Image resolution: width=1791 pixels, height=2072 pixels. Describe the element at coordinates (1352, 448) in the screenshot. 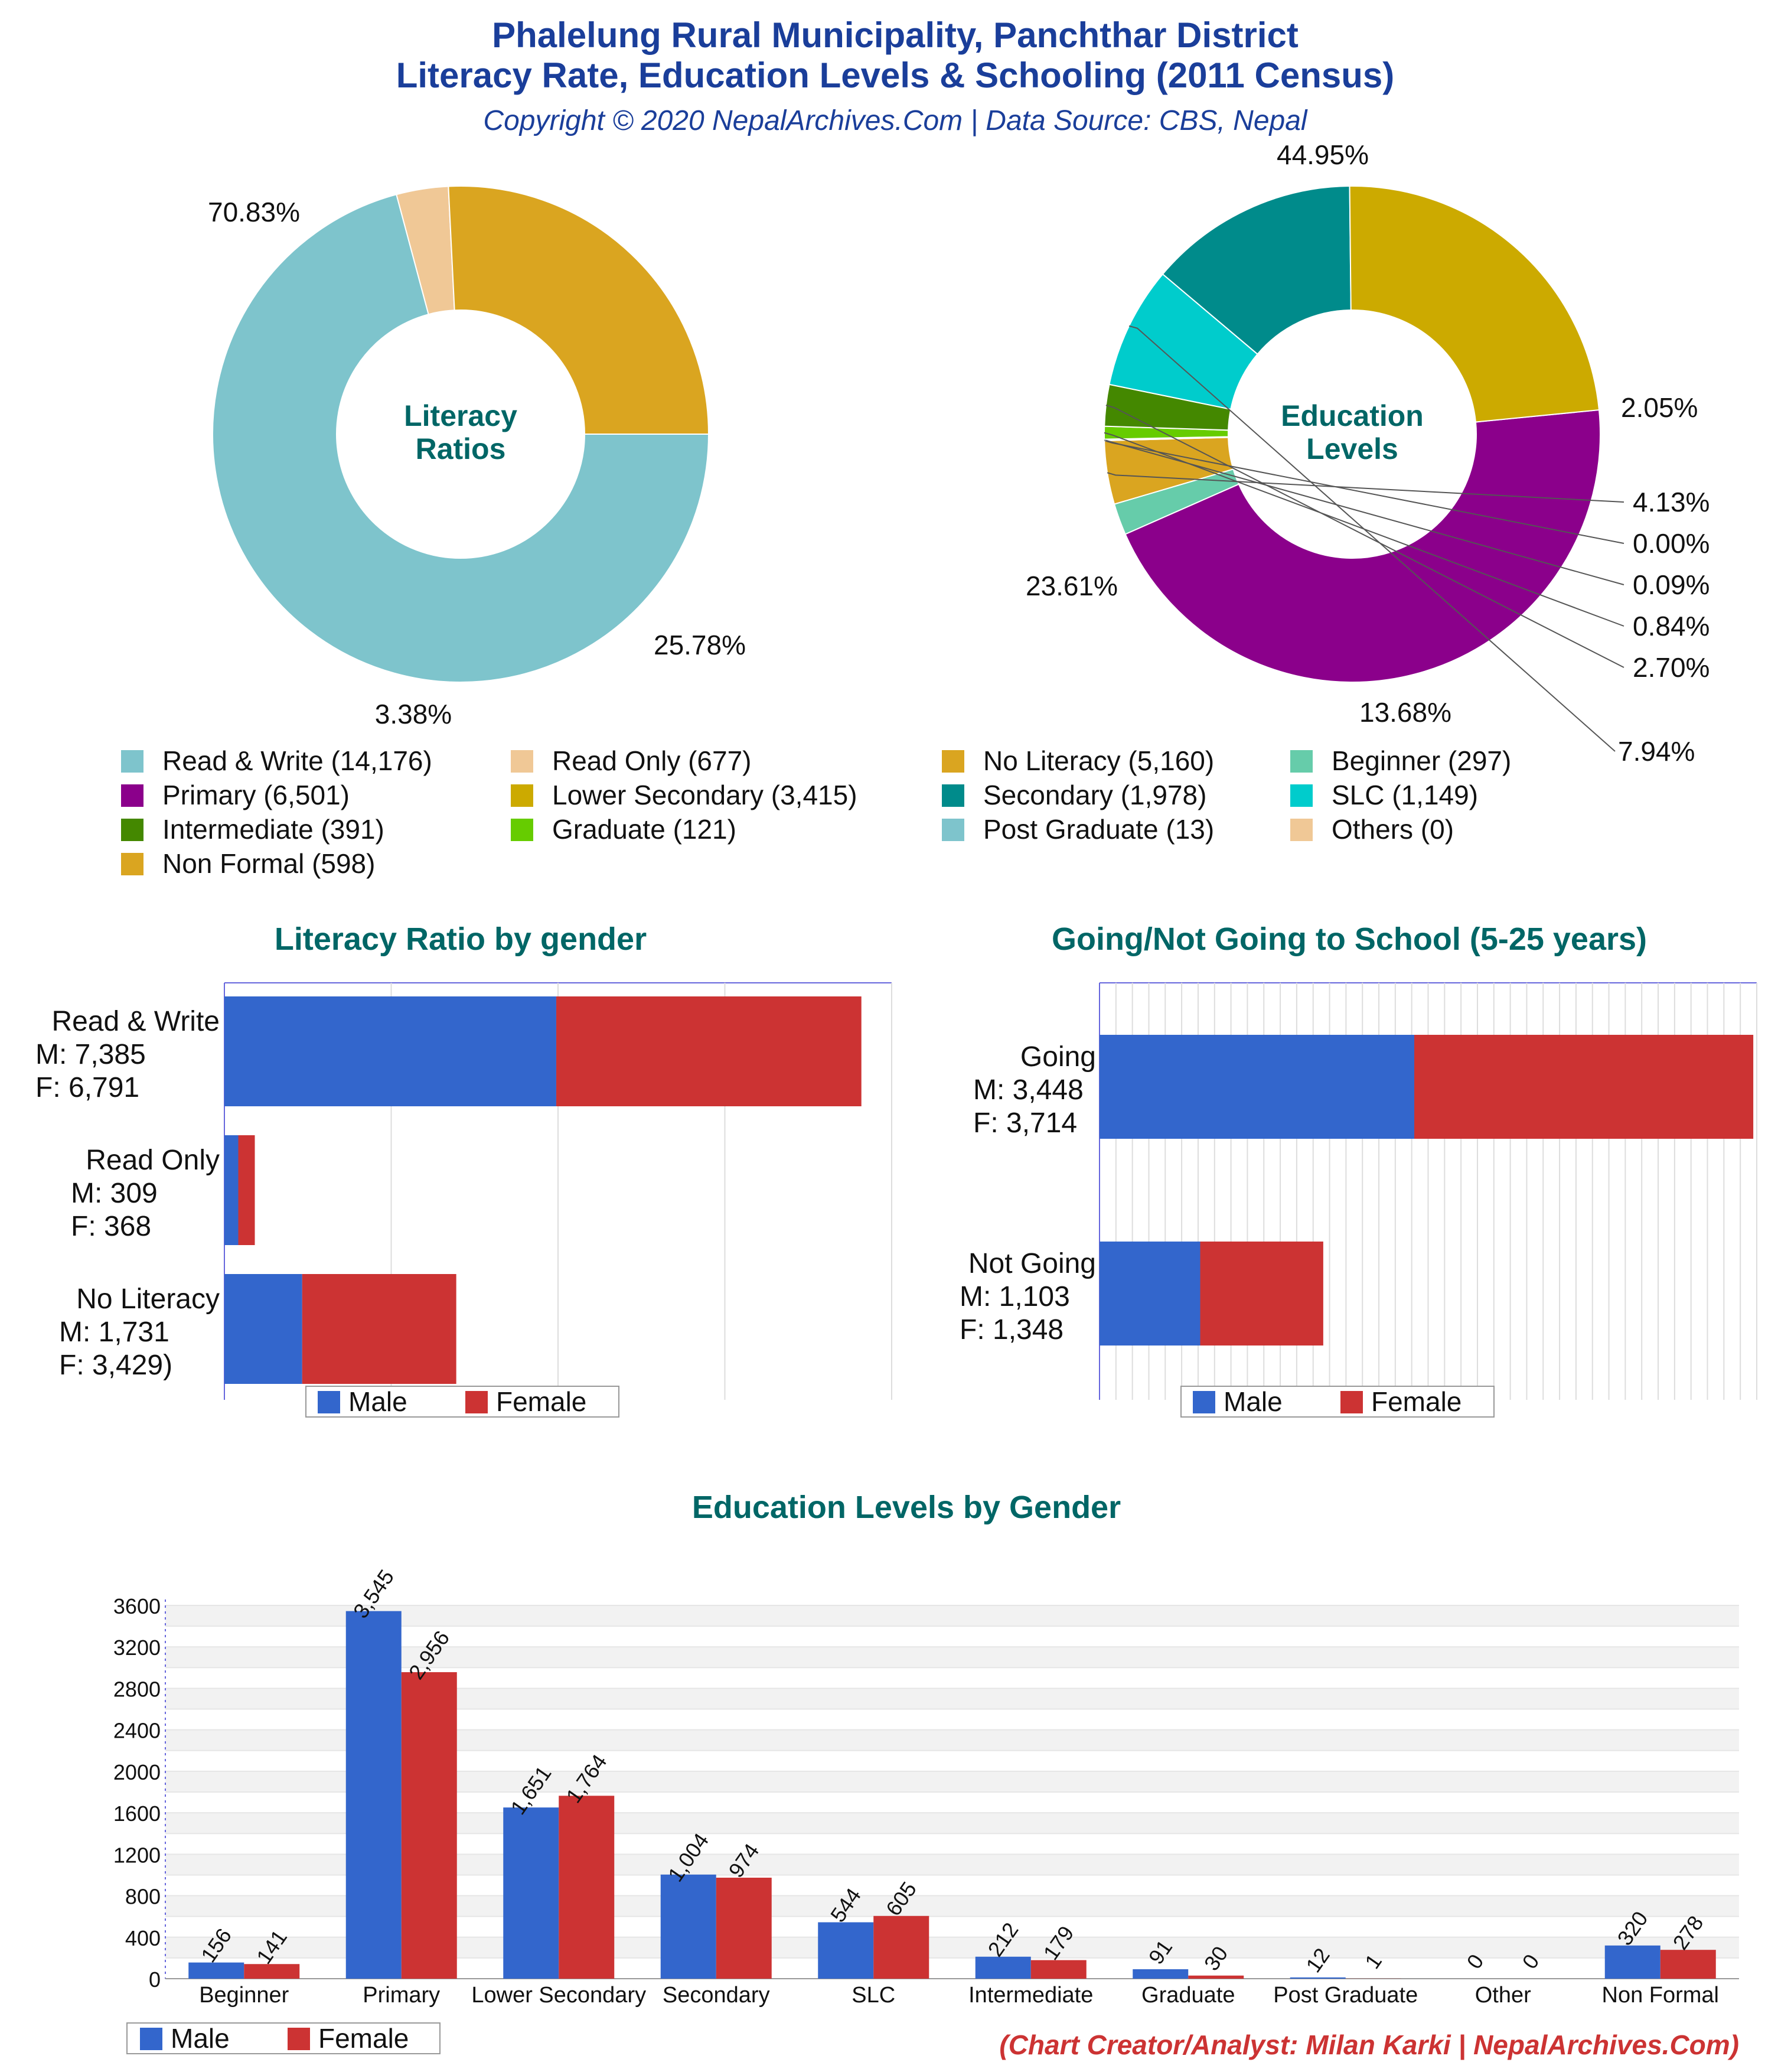

I see `donut-center-label: Levels` at that location.